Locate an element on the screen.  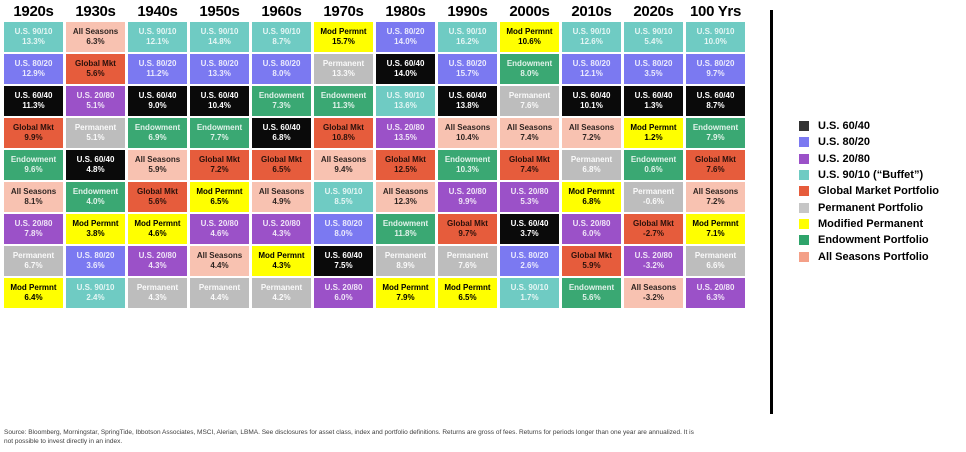
return-value: 4.0% is located at coordinates (95, 201).